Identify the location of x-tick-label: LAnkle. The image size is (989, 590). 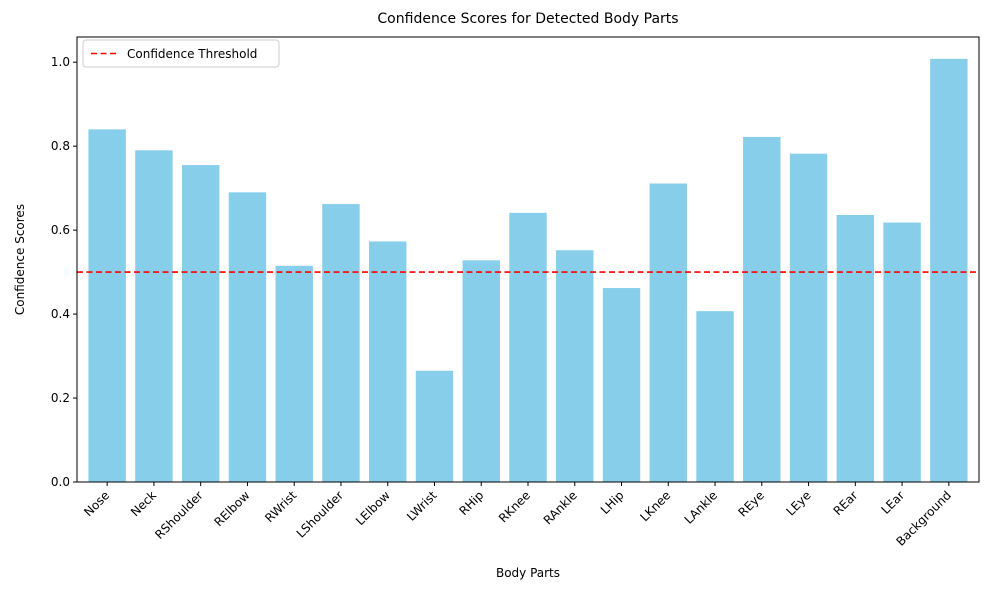
(701, 507).